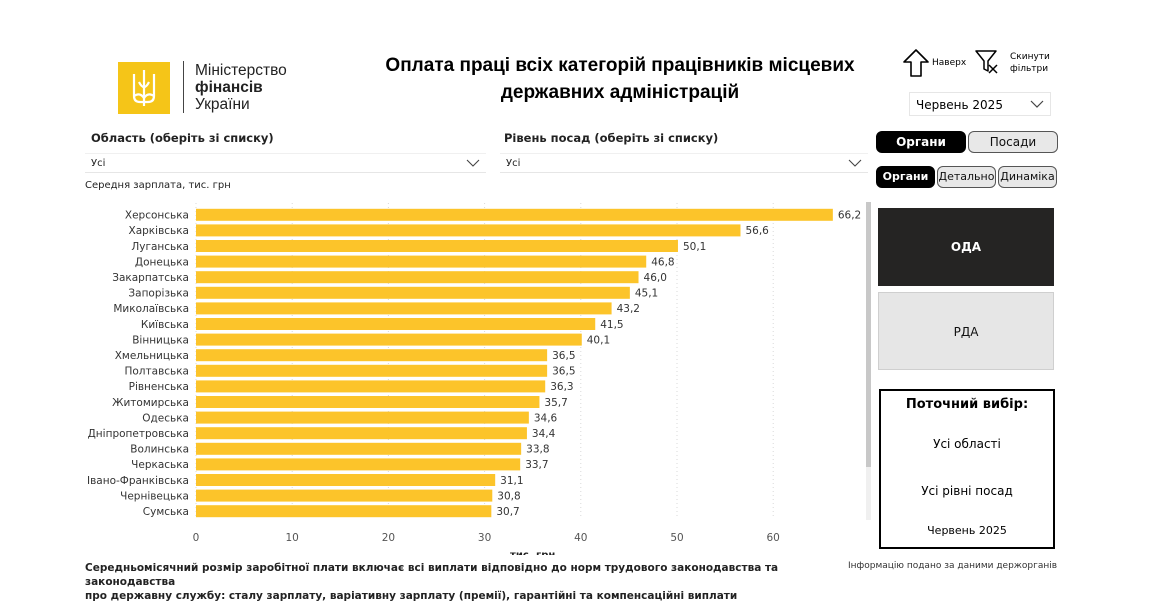 This screenshot has height=603, width=1174. Describe the element at coordinates (953, 566) in the screenshot. I see `source-note: Інформацію подано за даними держорганів` at that location.